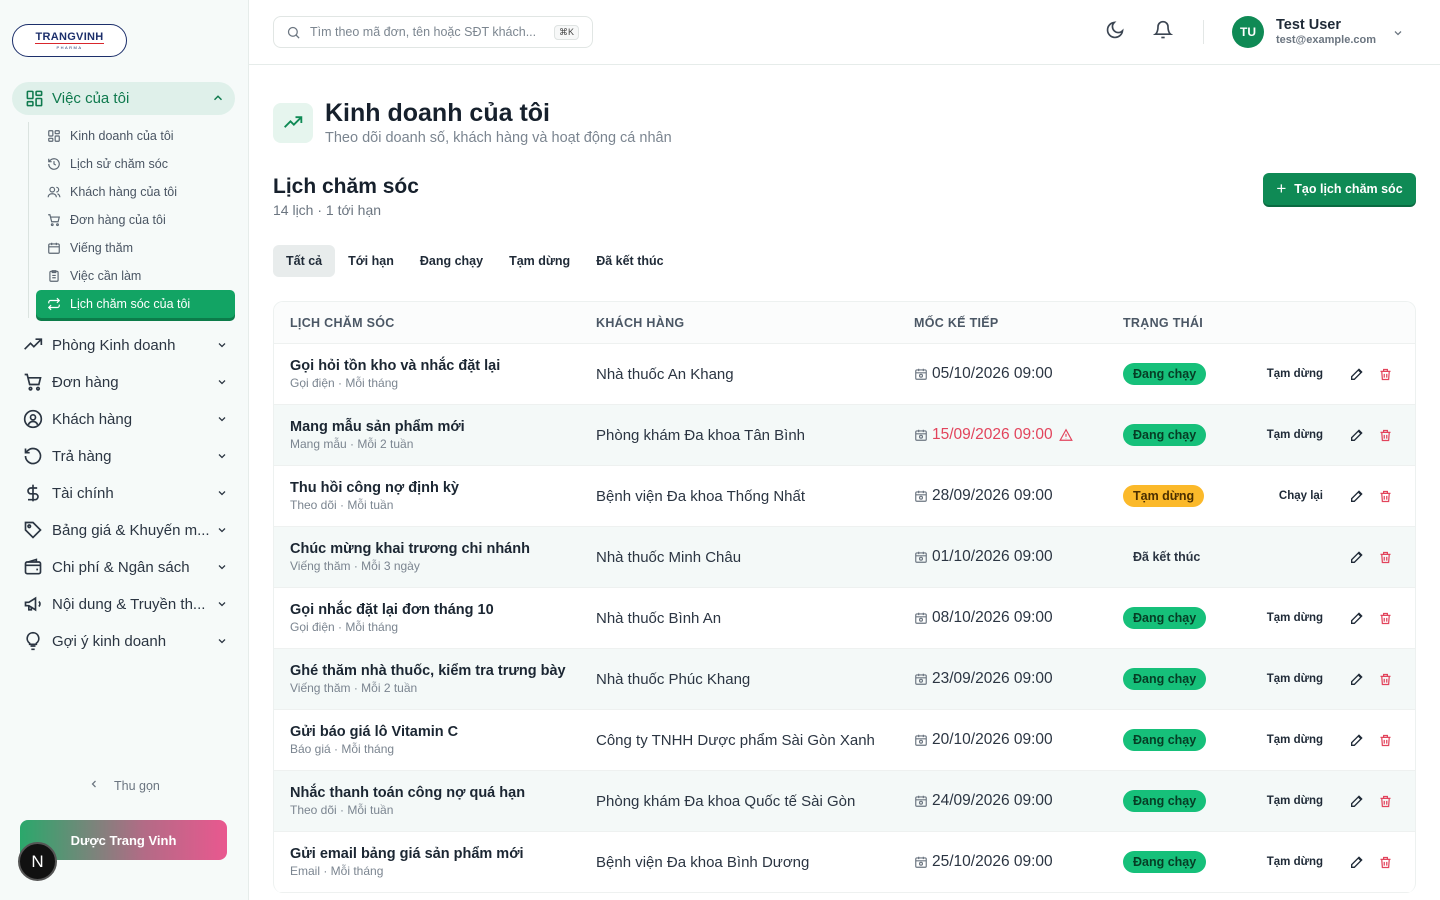  I want to click on schedule-name: Gửi email bảng giá sản phẩm mới, so click(407, 854).